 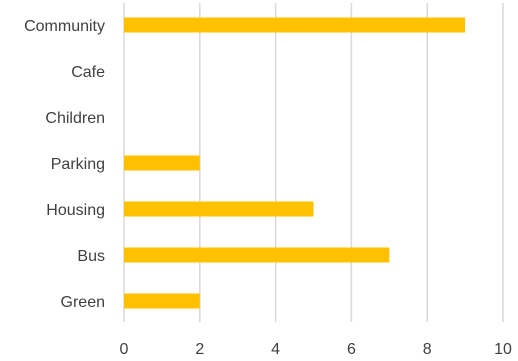 I want to click on bar-parking, so click(x=162, y=163).